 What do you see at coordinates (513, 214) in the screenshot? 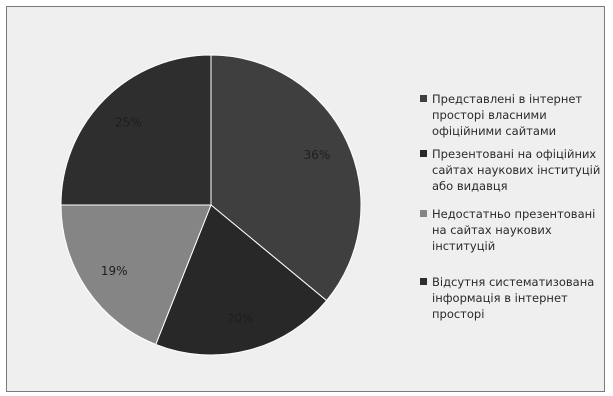
I see `legend-entry-3-line-1: Недостатньо презентовані` at bounding box center [513, 214].